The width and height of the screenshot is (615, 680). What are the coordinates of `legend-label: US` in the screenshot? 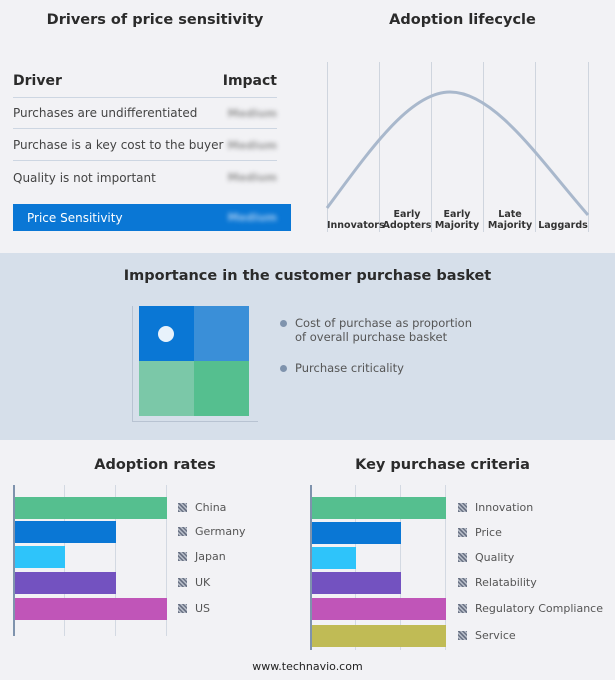 It's located at (203, 608).